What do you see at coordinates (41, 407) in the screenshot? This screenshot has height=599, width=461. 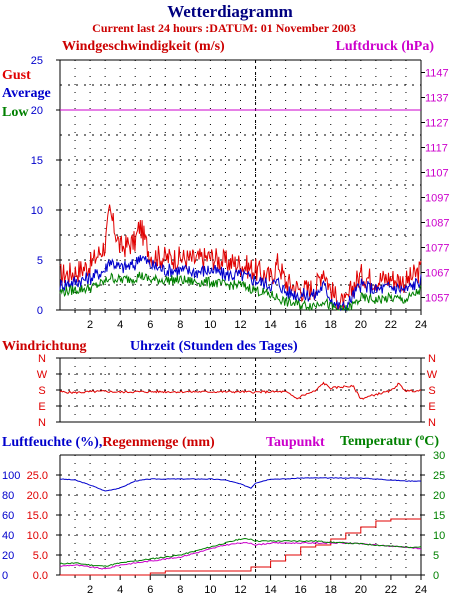 I see `direction-tick-label: E` at bounding box center [41, 407].